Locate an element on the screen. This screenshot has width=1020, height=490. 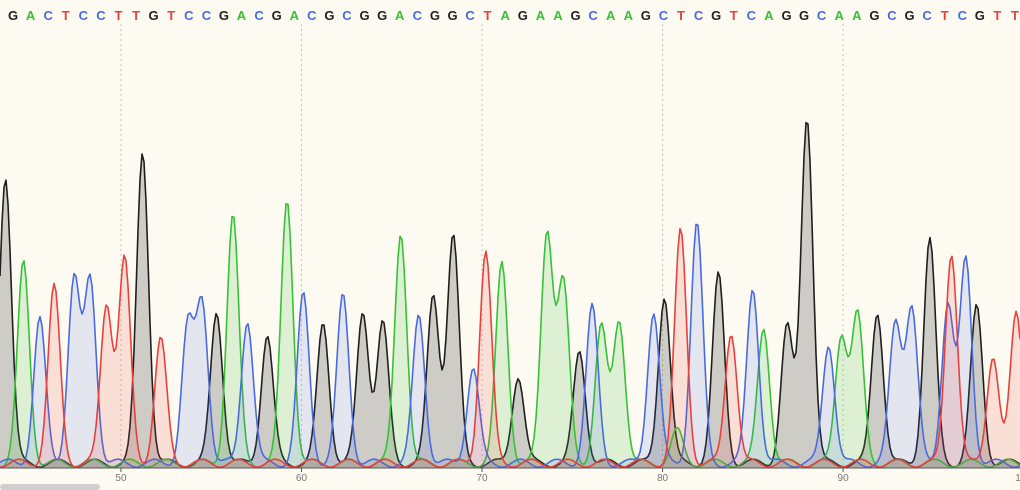
base-call-bar is located at coordinates (510, 12).